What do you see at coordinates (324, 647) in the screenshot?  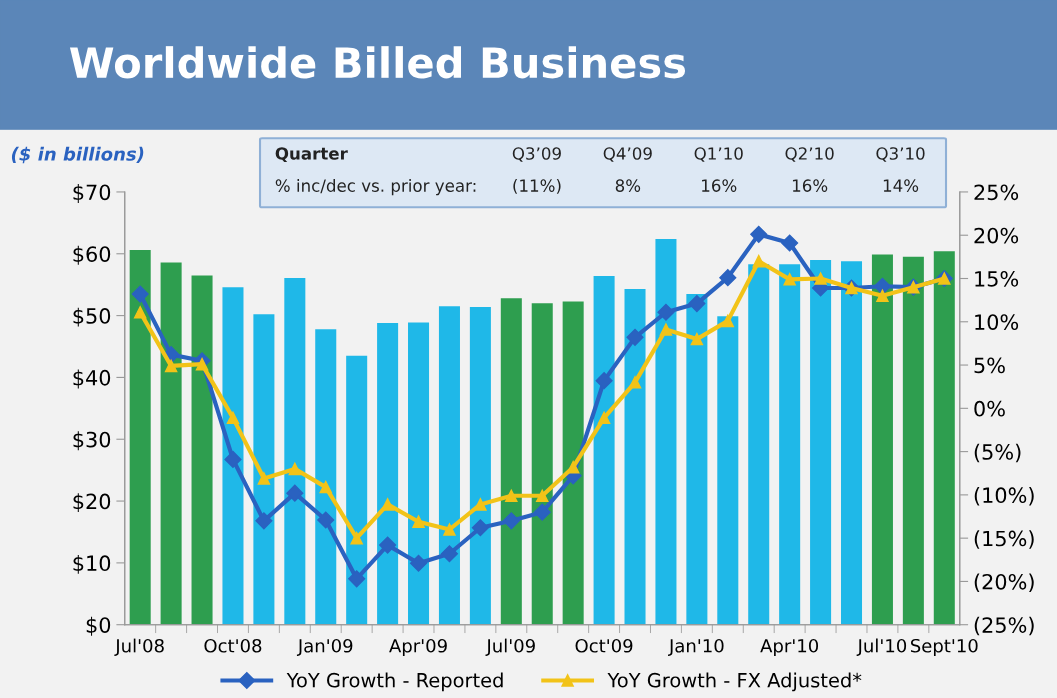 I see `x-tick-label: Jan'09` at bounding box center [324, 647].